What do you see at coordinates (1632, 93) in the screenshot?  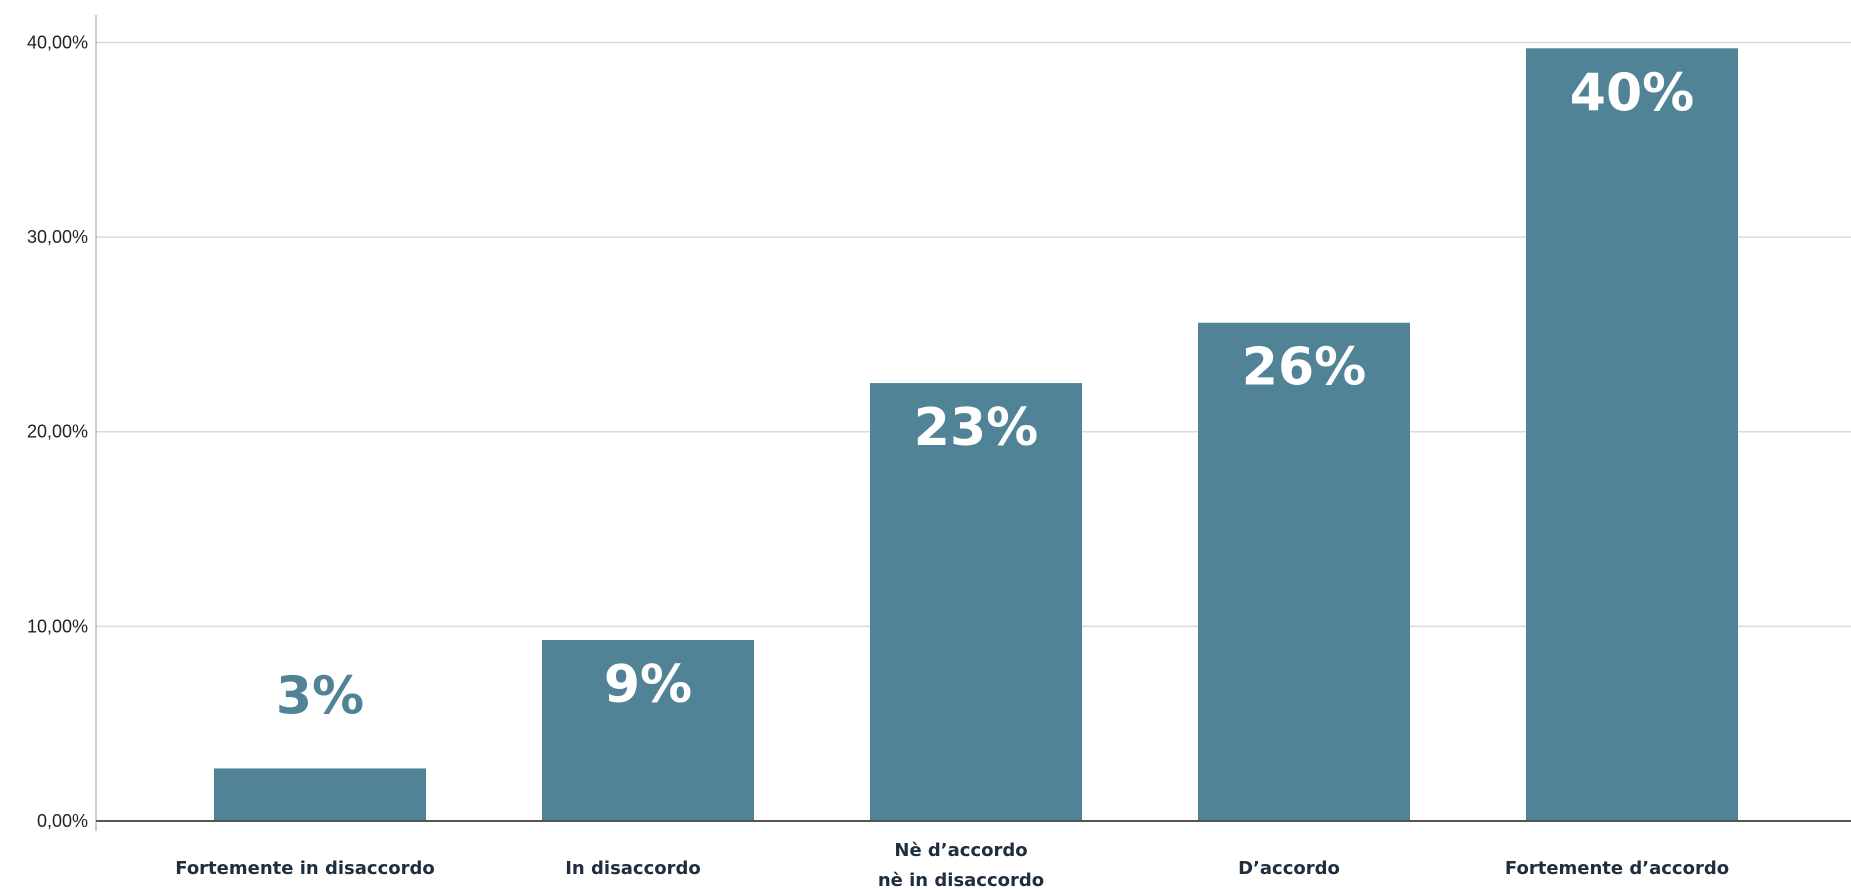 I see `data-label: 40%` at bounding box center [1632, 93].